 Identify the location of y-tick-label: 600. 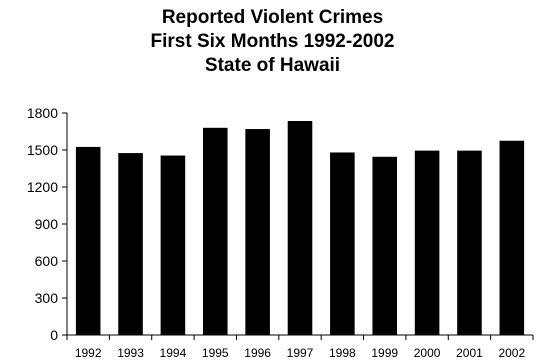
(47, 261).